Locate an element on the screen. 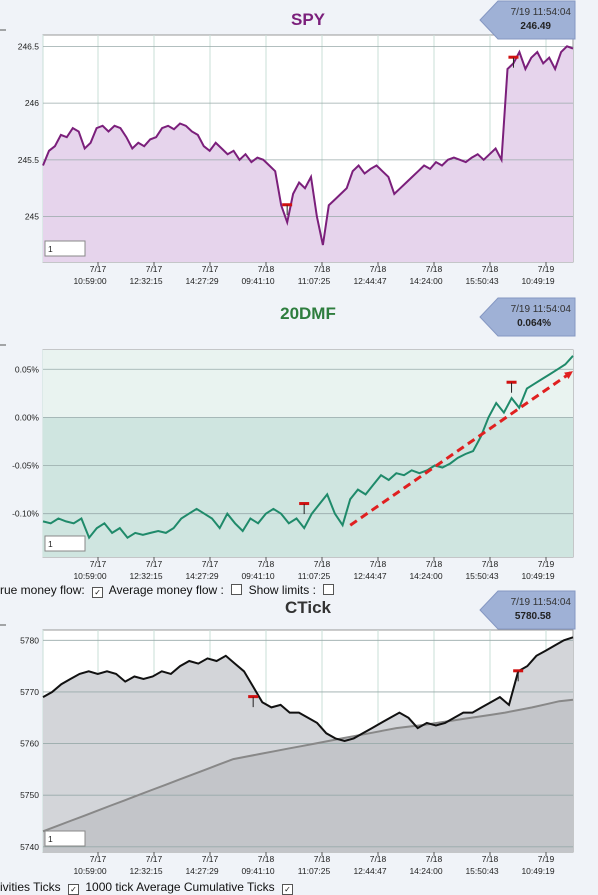 This screenshot has height=895, width=598. badge-value: 5780.58 is located at coordinates (533, 616).